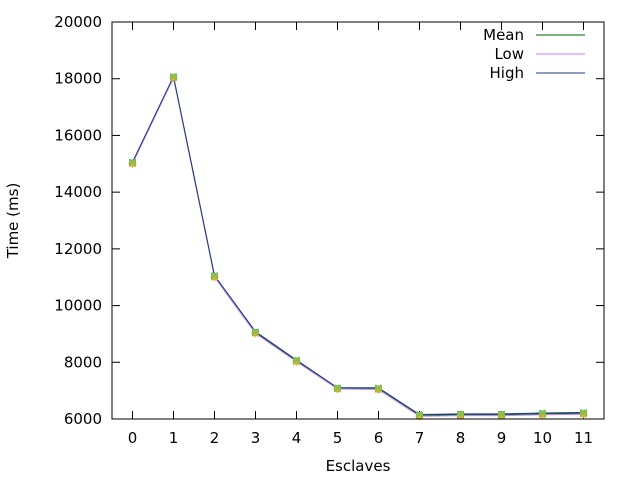  What do you see at coordinates (78, 249) in the screenshot?
I see `y-tick-label: 12000` at bounding box center [78, 249].